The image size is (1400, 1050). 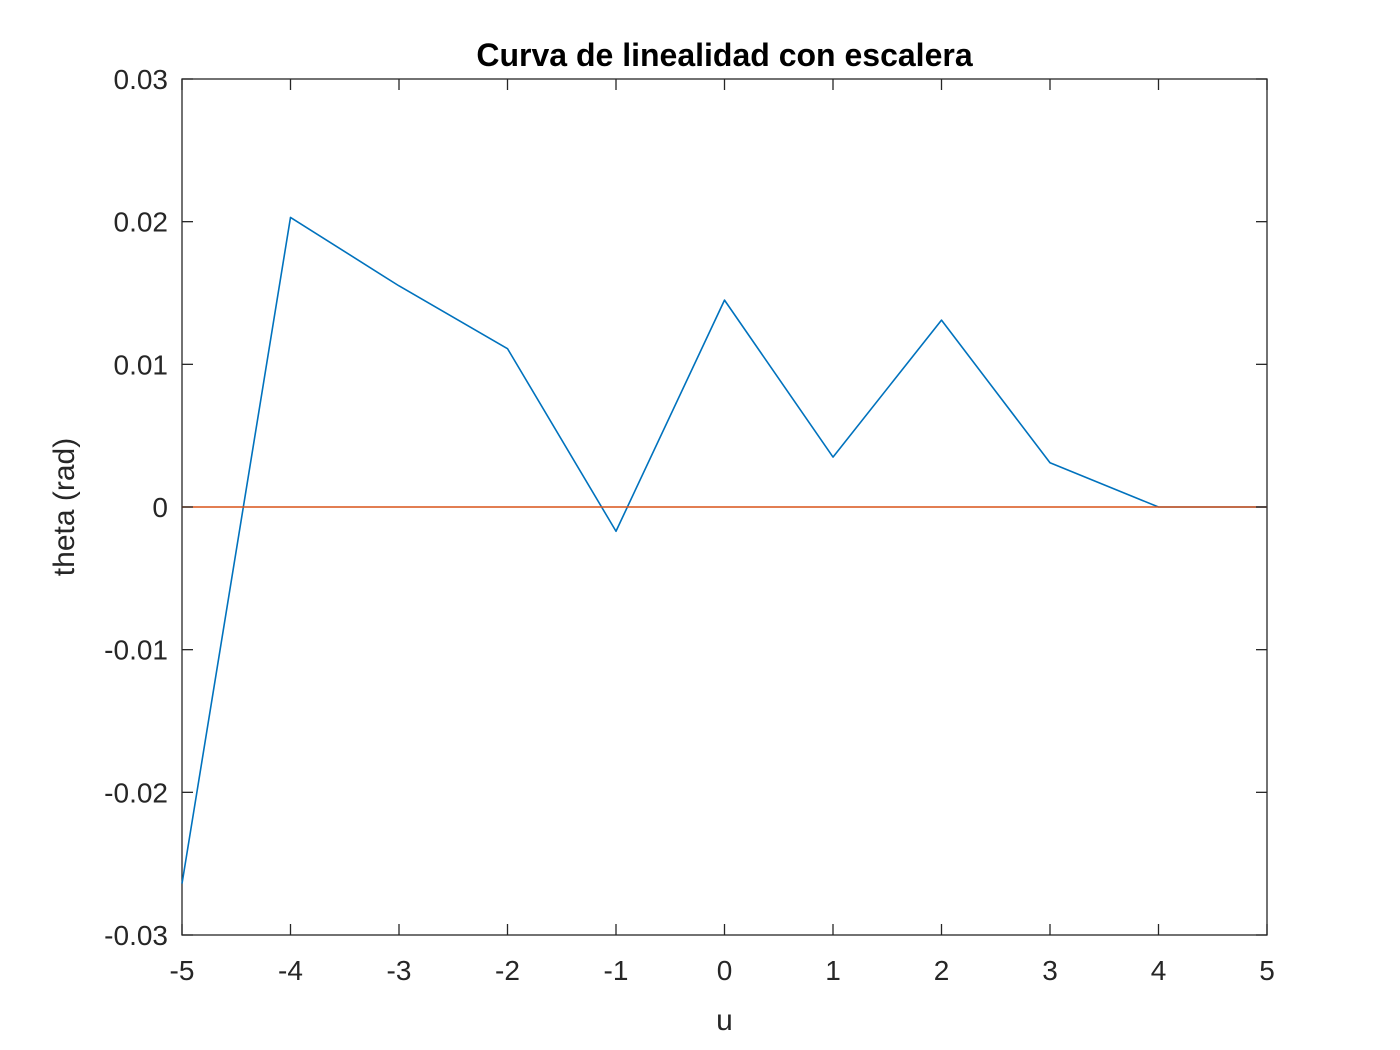 What do you see at coordinates (725, 970) in the screenshot?
I see `x-tick-label: 0` at bounding box center [725, 970].